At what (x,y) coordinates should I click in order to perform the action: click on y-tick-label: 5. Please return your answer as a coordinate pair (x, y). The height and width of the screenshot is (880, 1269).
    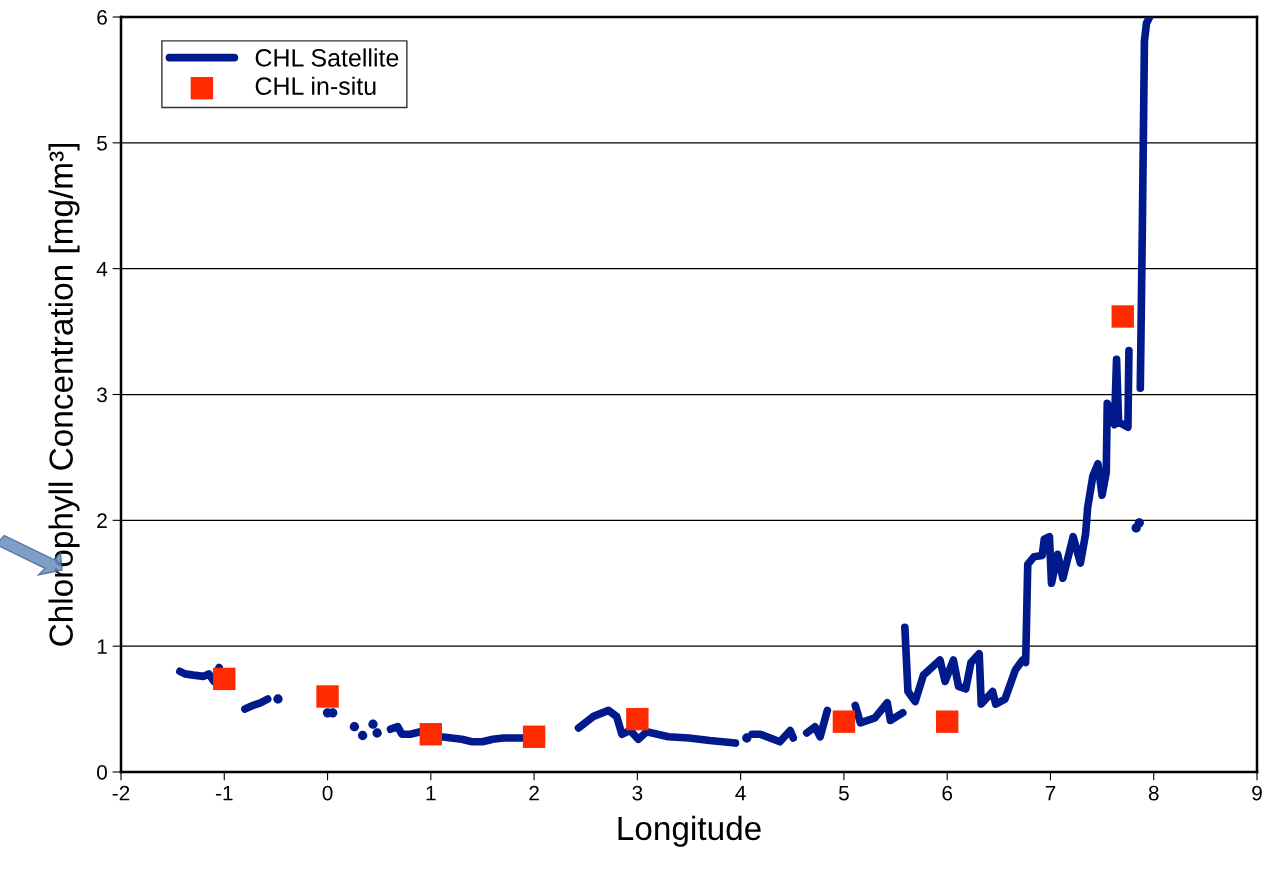
    Looking at the image, I should click on (102, 143).